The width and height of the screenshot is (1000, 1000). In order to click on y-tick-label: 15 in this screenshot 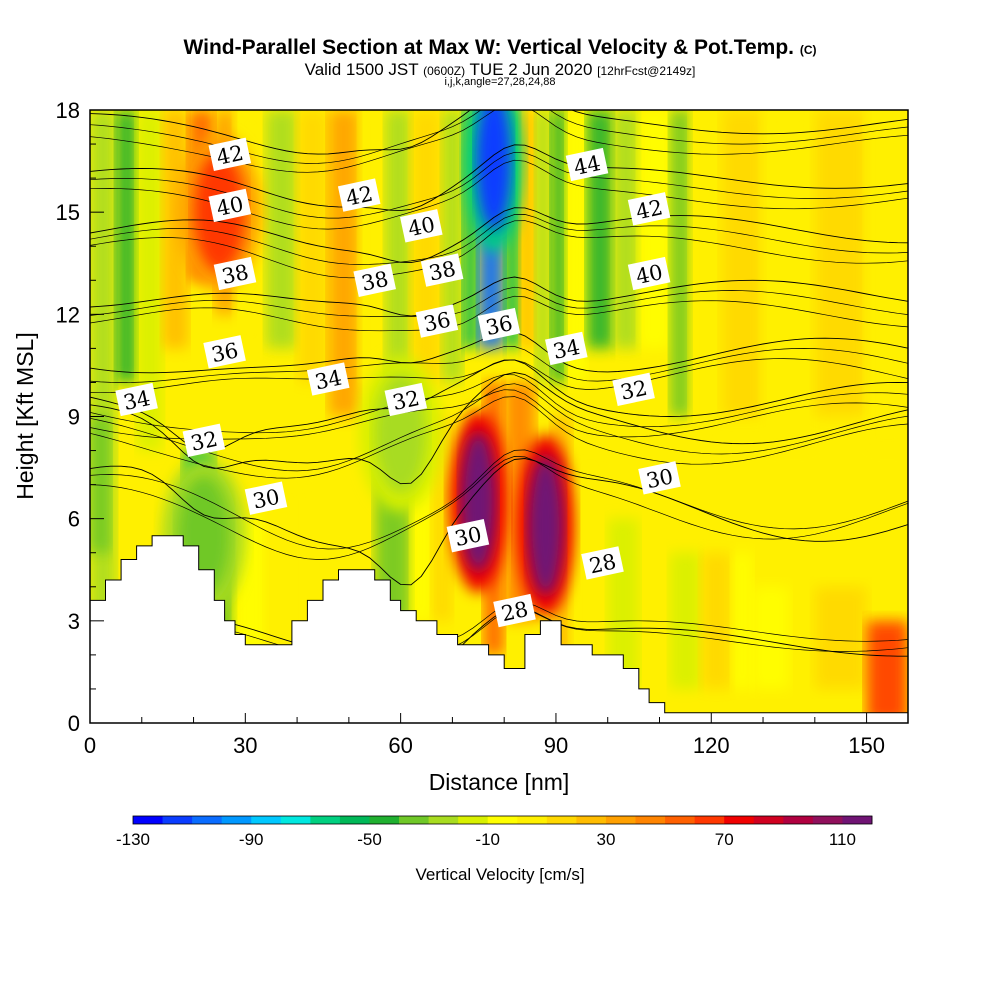, I will do `click(68, 212)`.